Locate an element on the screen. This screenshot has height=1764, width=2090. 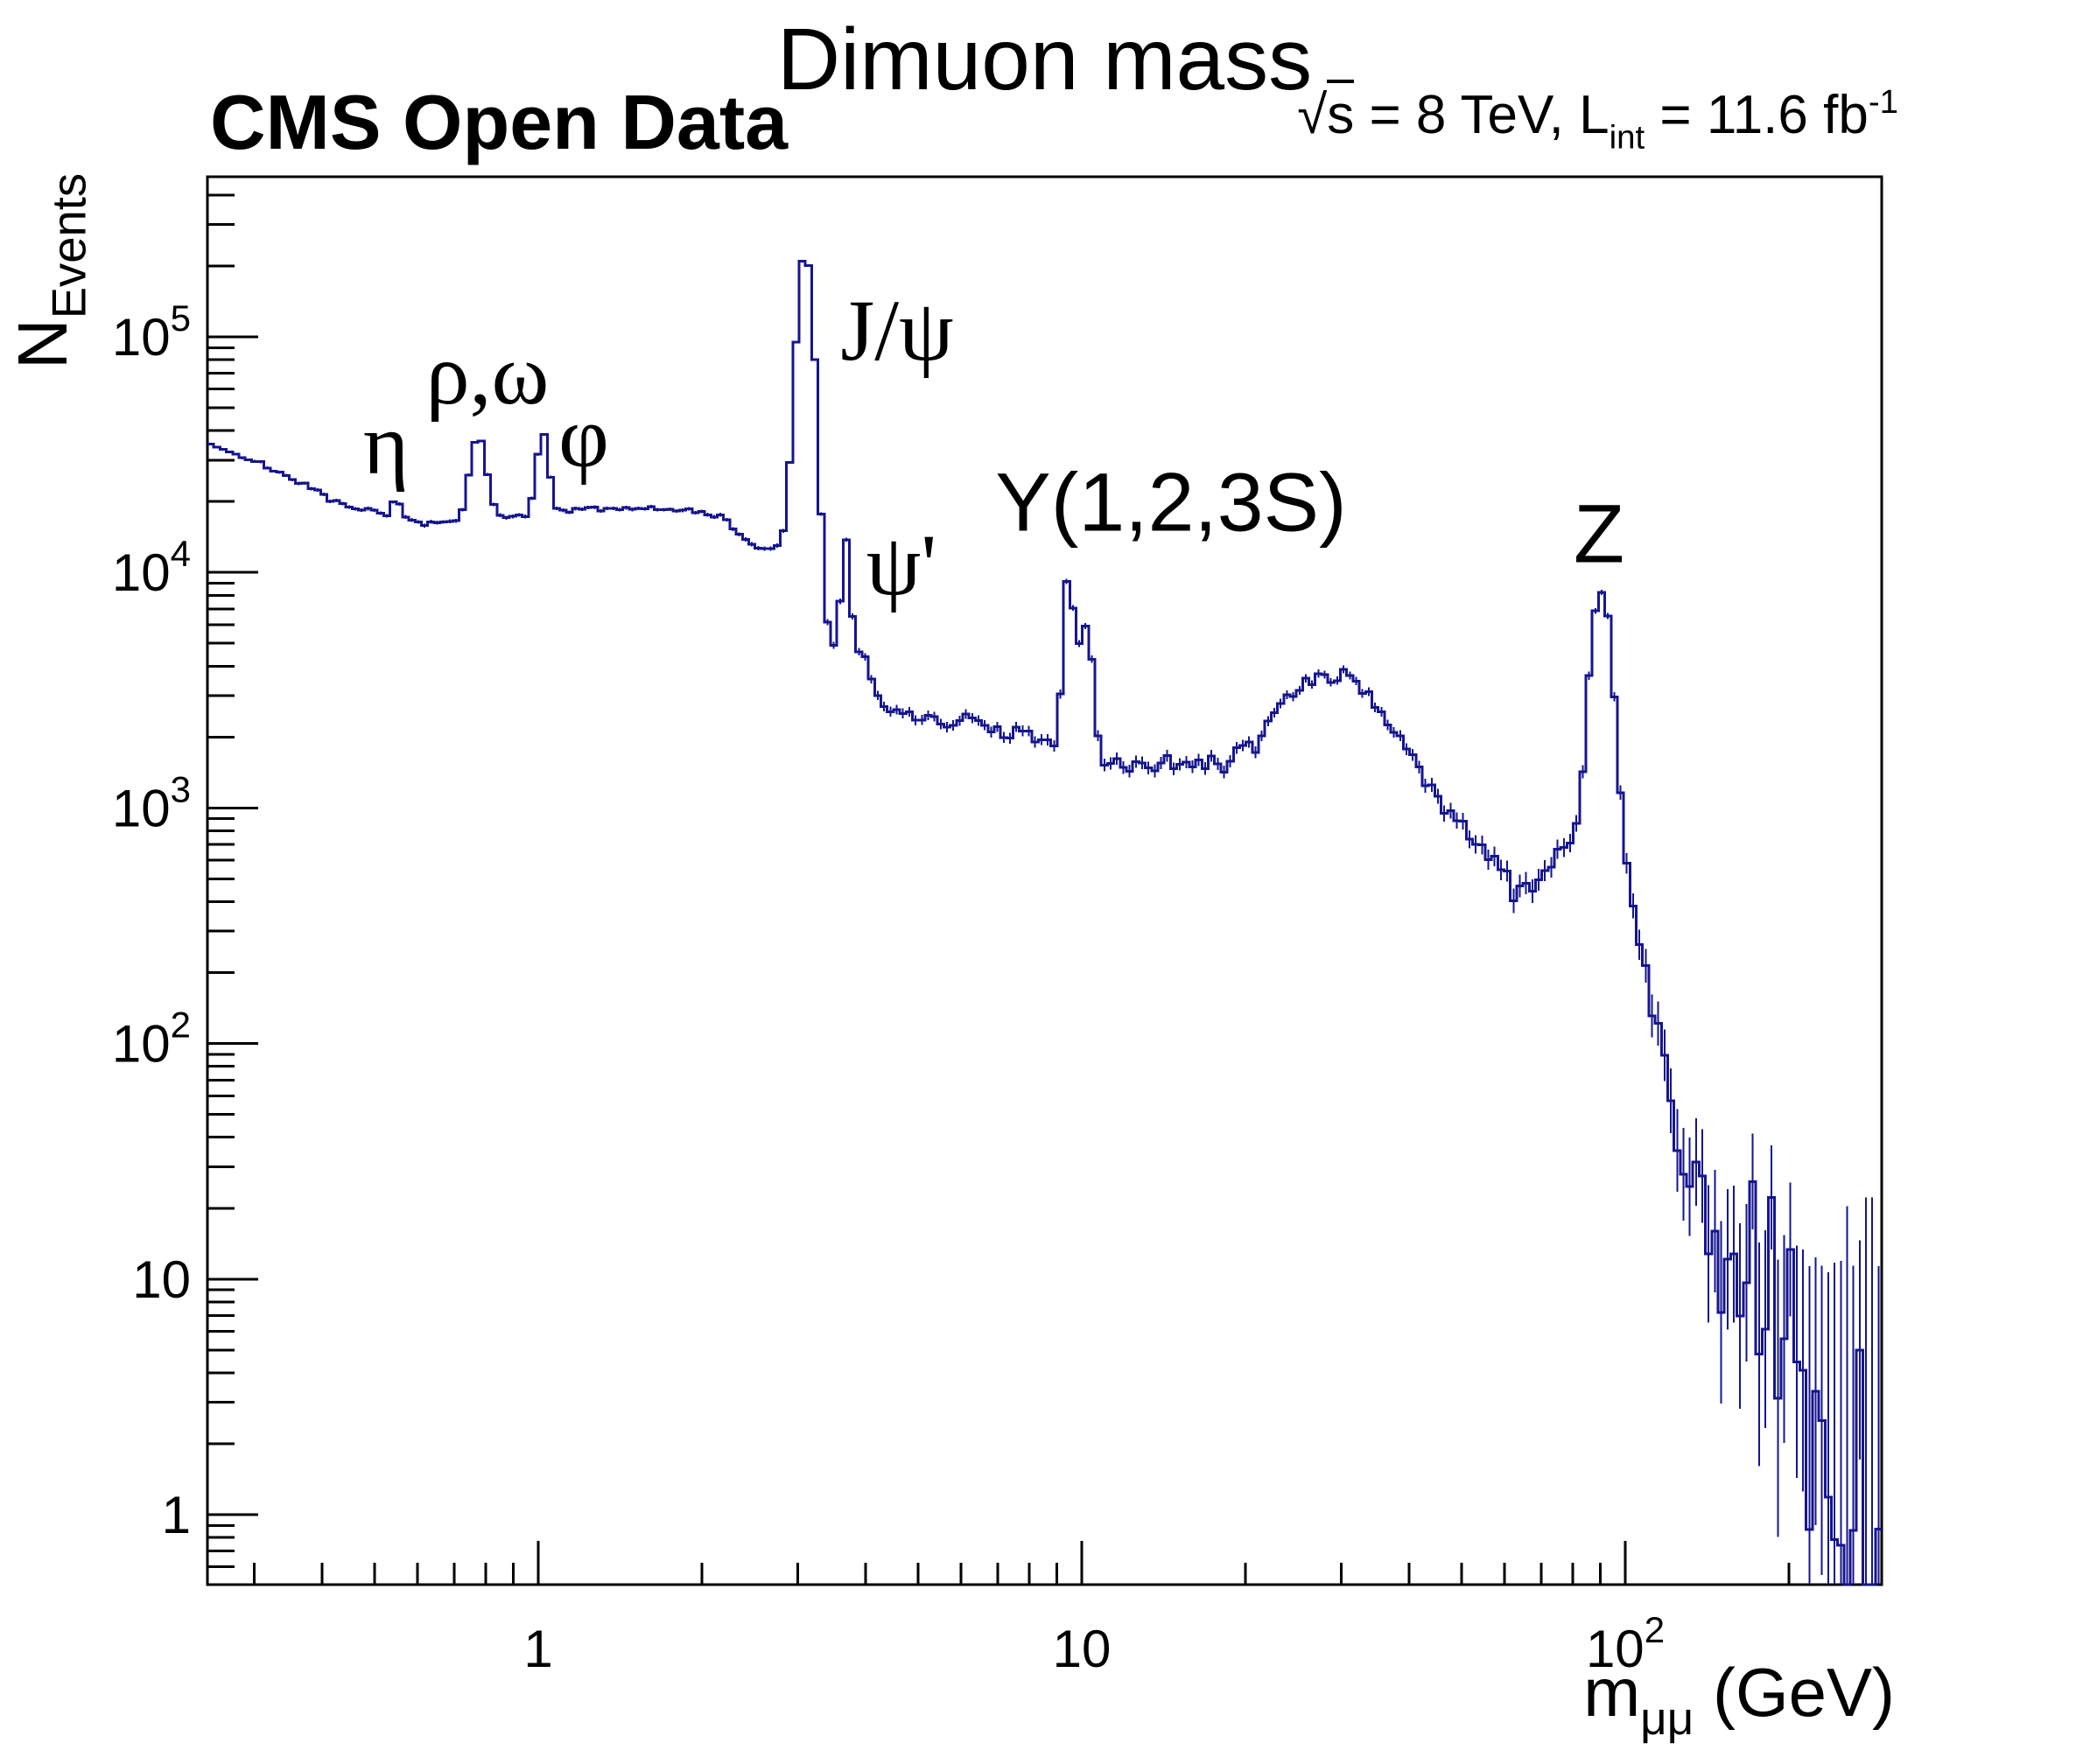
y-axis-label-main: N is located at coordinates (42, 344).